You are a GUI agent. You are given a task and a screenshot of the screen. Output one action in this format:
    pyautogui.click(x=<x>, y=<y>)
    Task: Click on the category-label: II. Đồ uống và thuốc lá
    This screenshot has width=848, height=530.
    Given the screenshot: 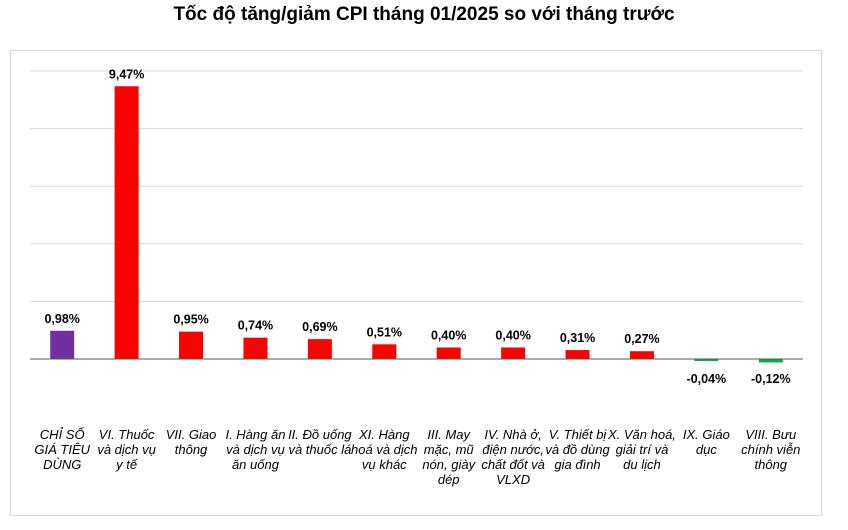 What is the action you would take?
    pyautogui.click(x=320, y=442)
    